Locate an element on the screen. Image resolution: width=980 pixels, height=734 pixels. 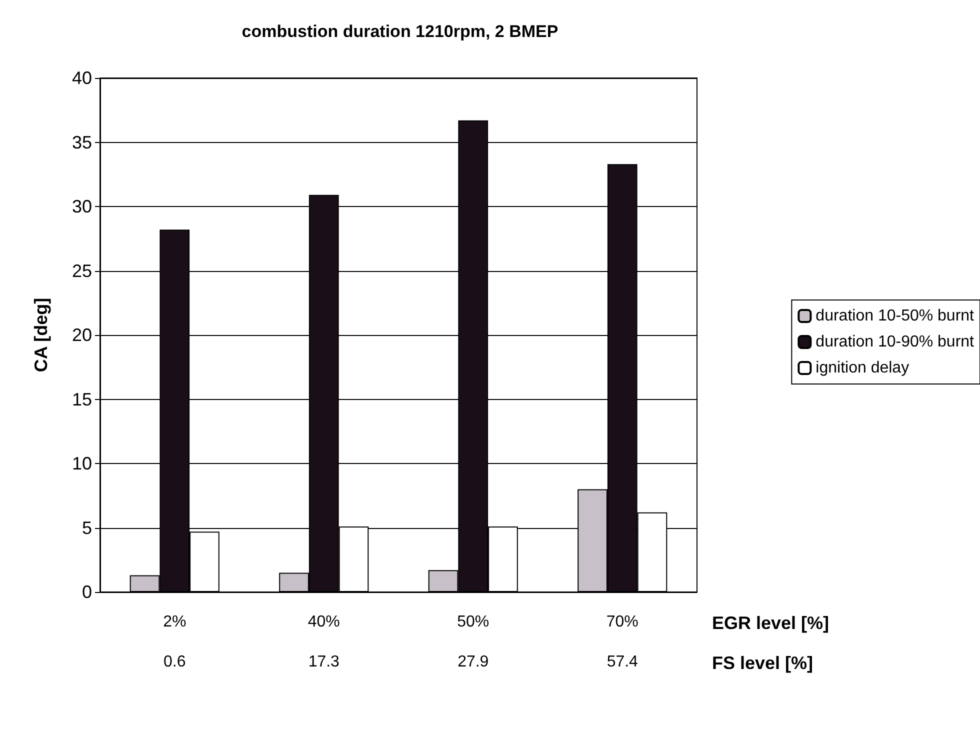
y-tick-label: 30 is located at coordinates (82, 206).